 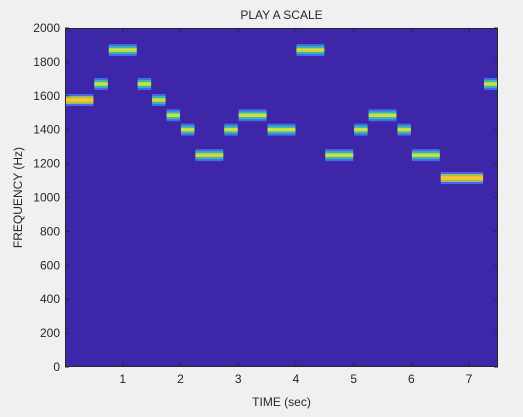 I want to click on y-tick-label: 800, so click(x=50, y=231).